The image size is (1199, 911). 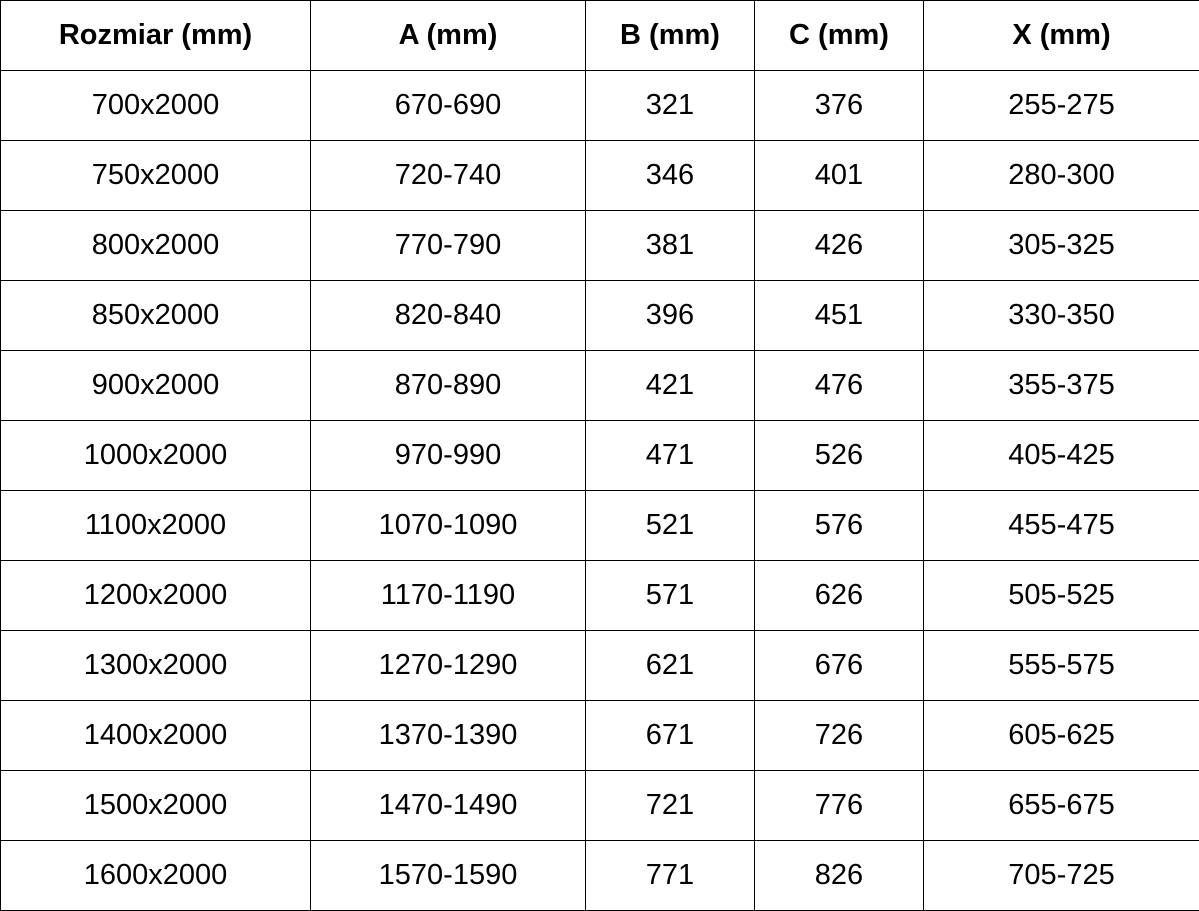 I want to click on table-row: 700x2000 670-690 321 376 255-275, so click(x=599, y=105).